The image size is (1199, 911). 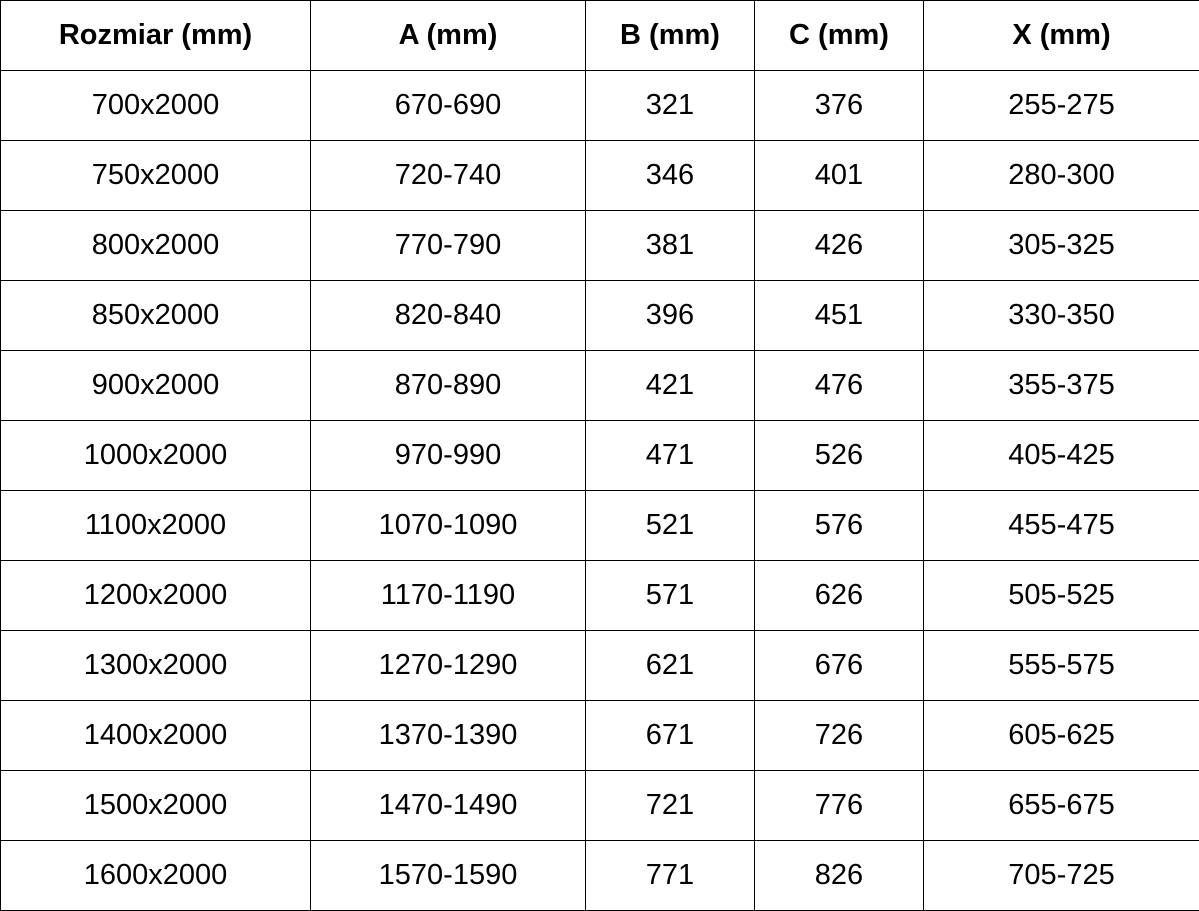 I want to click on table-row: 700x2000 670-690 321 376 255-275, so click(x=599, y=105).